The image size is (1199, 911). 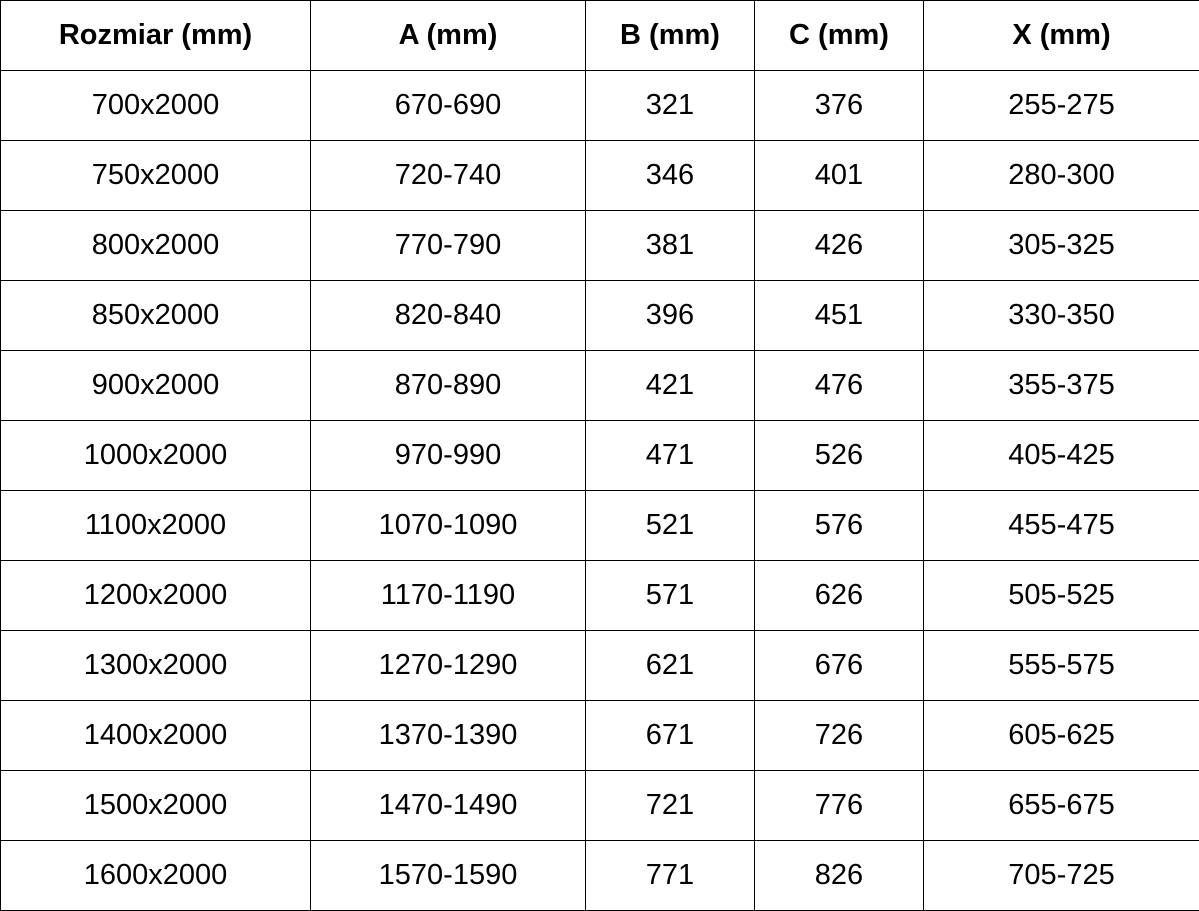 I want to click on table-row: 700x2000 670-690 321 376 255-275, so click(x=599, y=105).